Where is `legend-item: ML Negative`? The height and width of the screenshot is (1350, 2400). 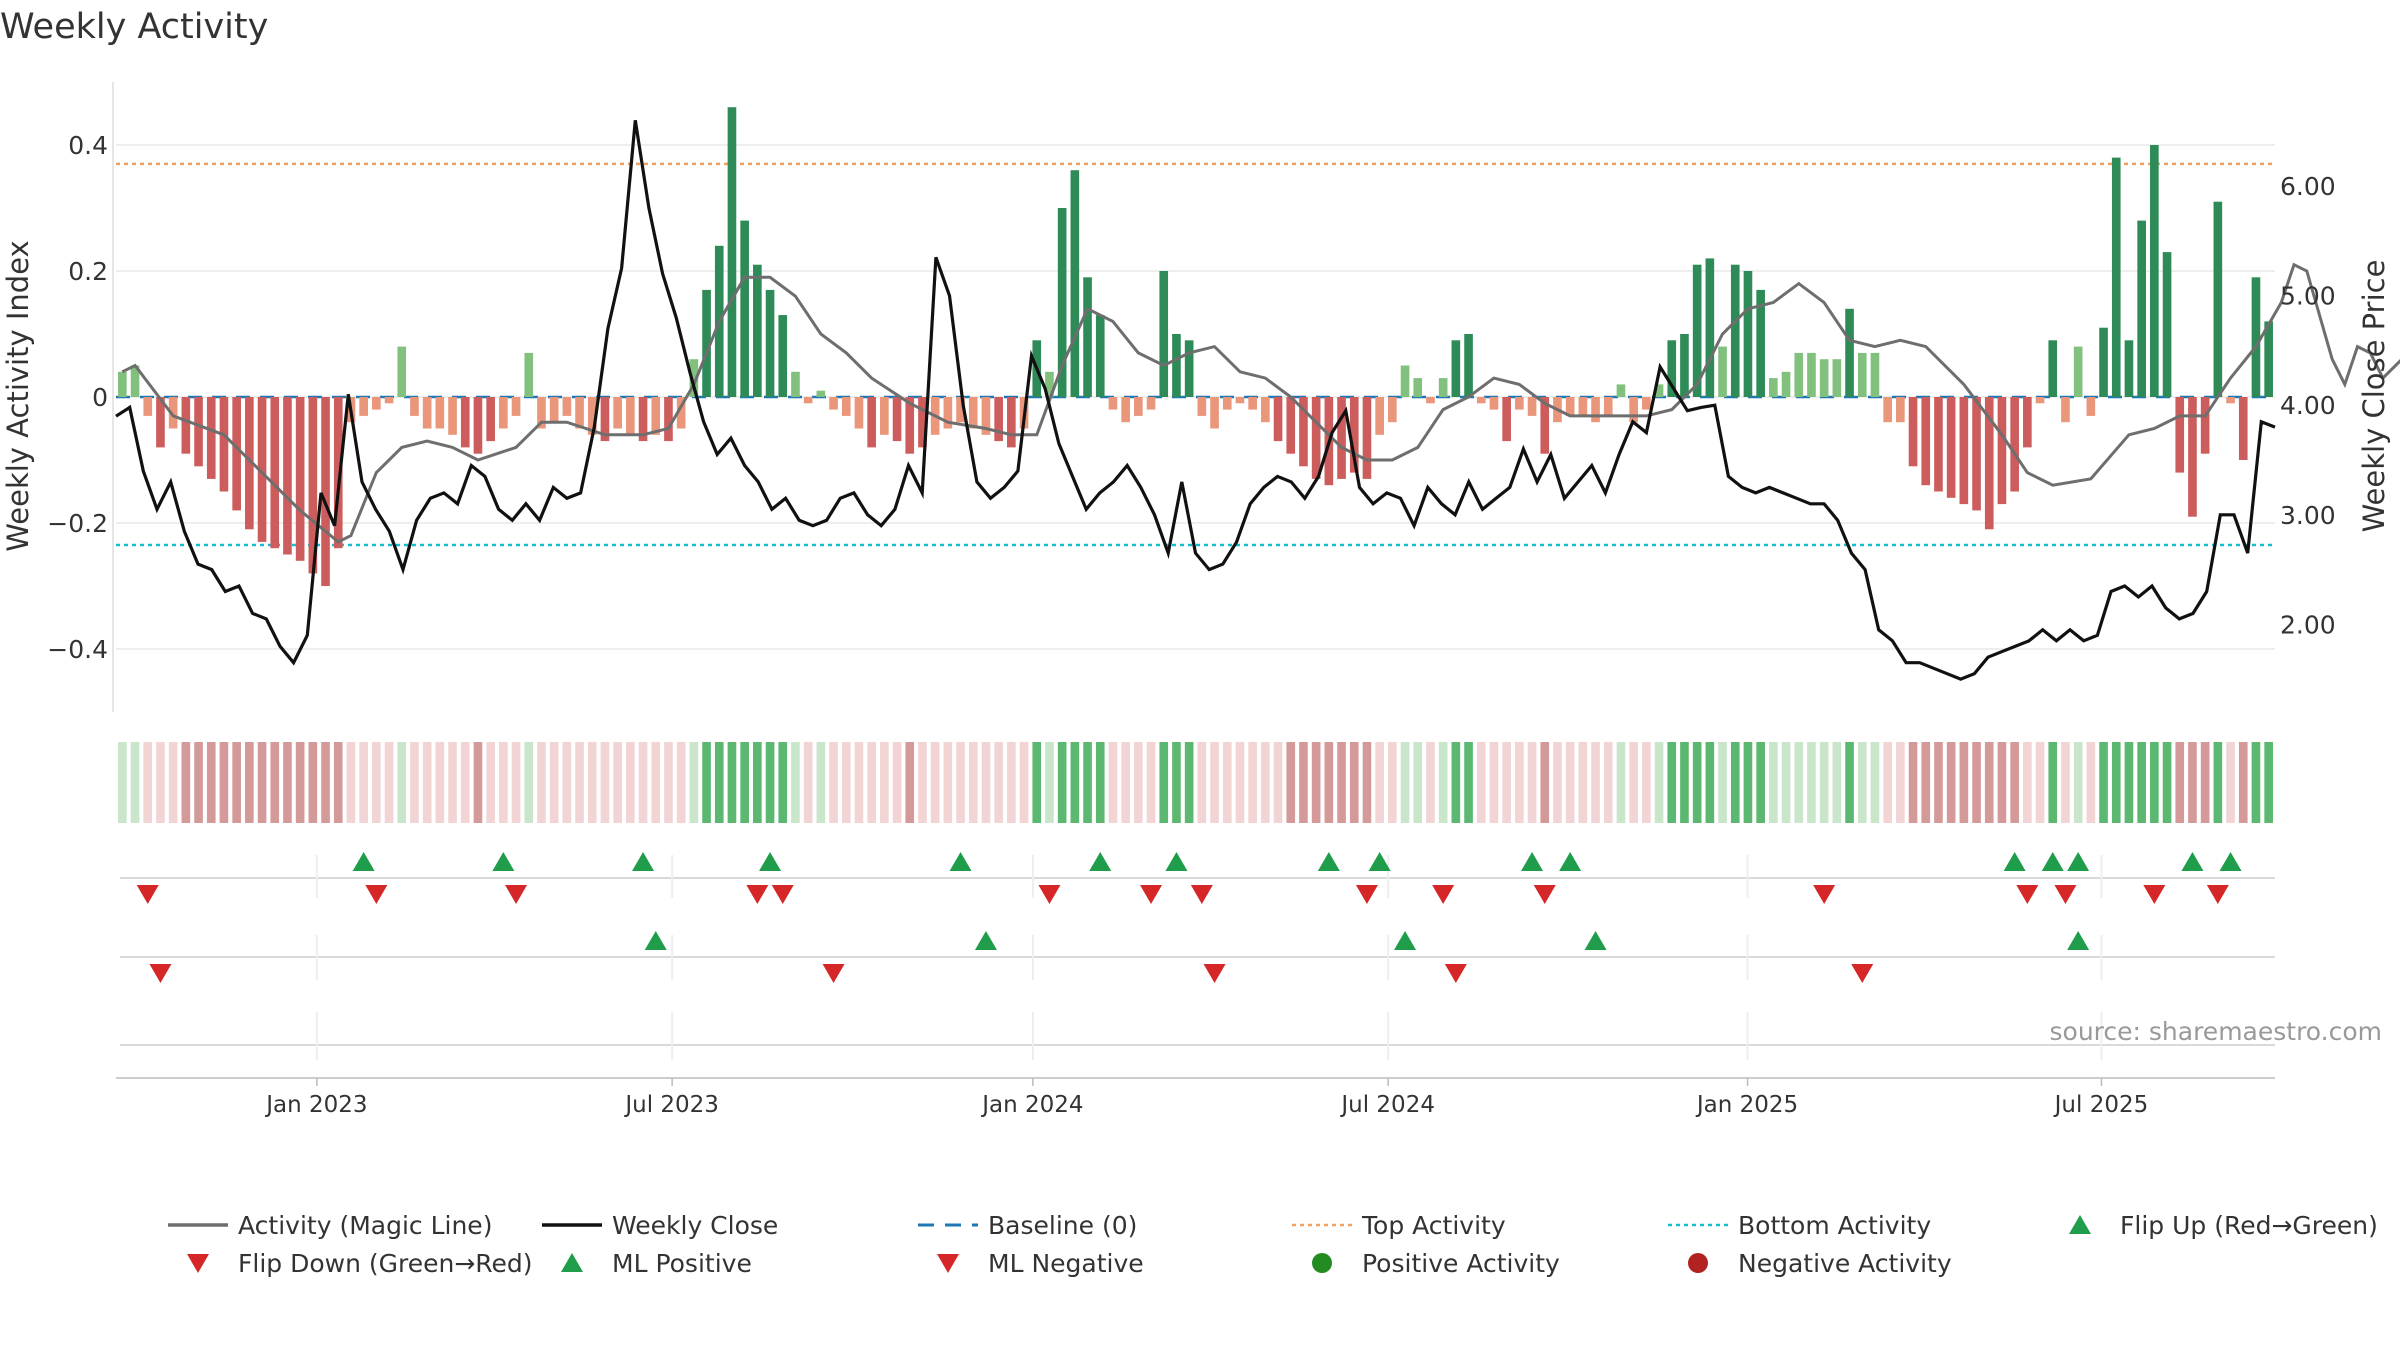 legend-item: ML Negative is located at coordinates (1040, 1263).